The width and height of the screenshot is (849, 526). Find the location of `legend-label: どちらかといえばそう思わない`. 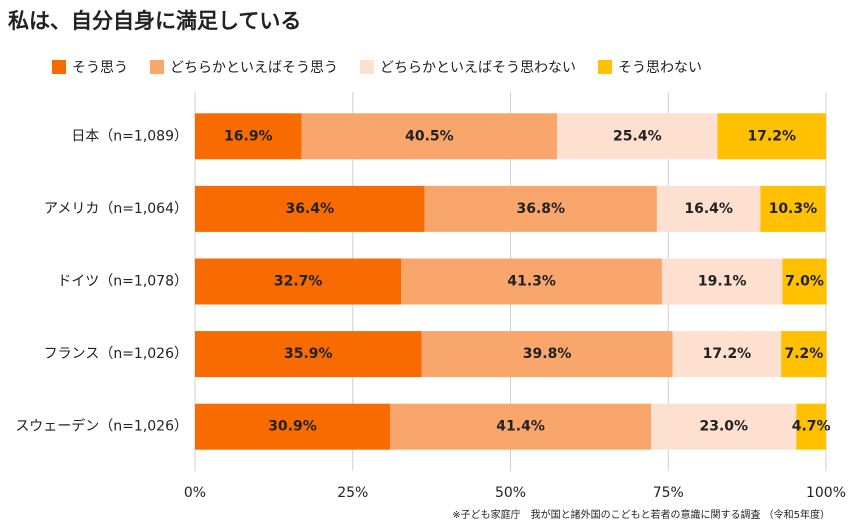

legend-label: どちらかといえばそう思わない is located at coordinates (478, 68).